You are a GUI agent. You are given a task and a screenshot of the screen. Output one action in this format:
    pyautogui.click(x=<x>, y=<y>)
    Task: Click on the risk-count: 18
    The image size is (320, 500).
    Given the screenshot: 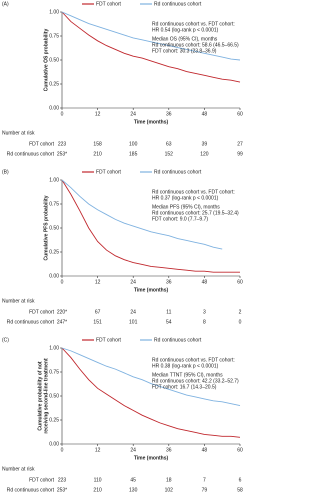 What is the action you would take?
    pyautogui.click(x=169, y=480)
    